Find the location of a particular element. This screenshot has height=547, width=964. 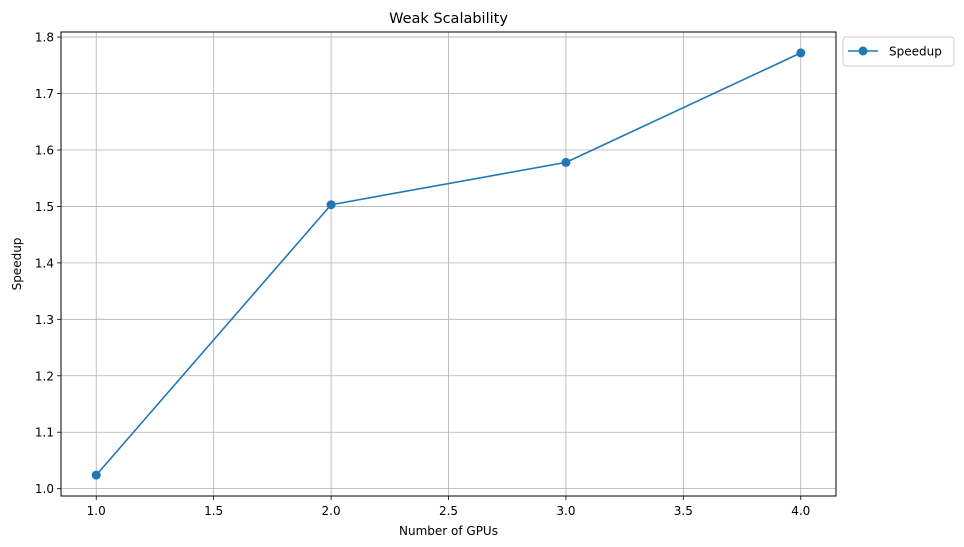

x-tick-label: 2.5 is located at coordinates (448, 511).